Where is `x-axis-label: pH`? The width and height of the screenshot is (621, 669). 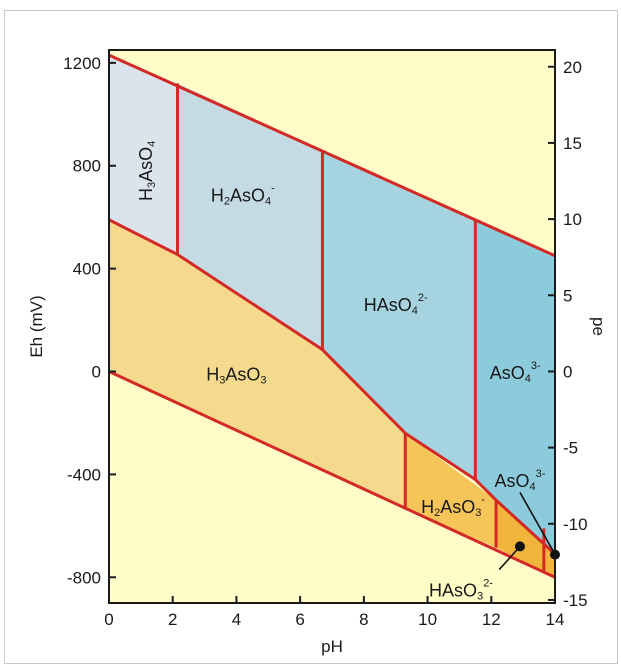 x-axis-label: pH is located at coordinates (332, 646).